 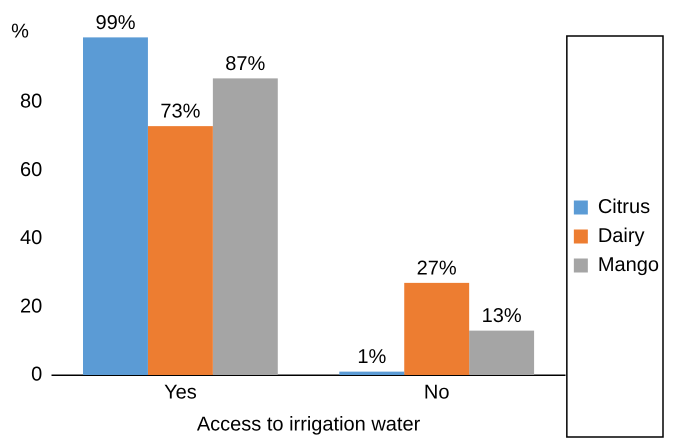 I want to click on y-tick-label: 20, so click(x=31, y=306).